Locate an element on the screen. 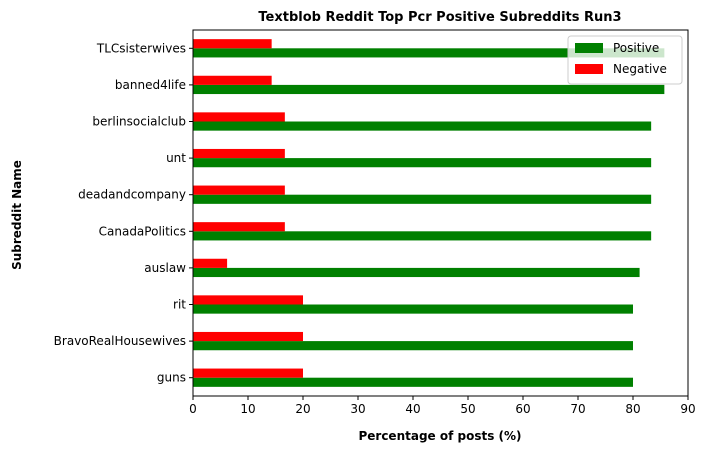 Image resolution: width=707 pixels, height=453 pixels. bar-positive-banned4life is located at coordinates (429, 89).